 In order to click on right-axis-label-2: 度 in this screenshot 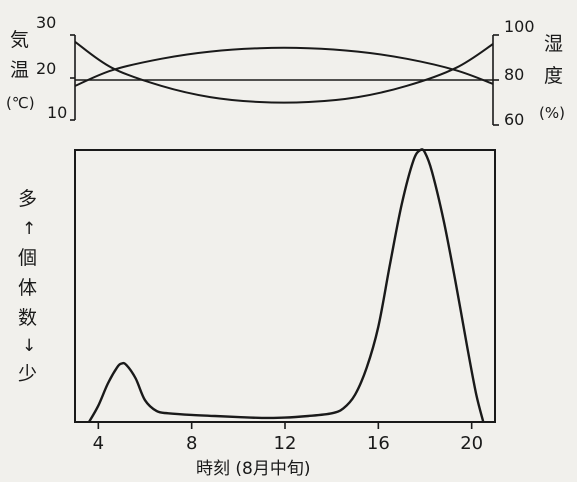, I will do `click(553, 76)`.